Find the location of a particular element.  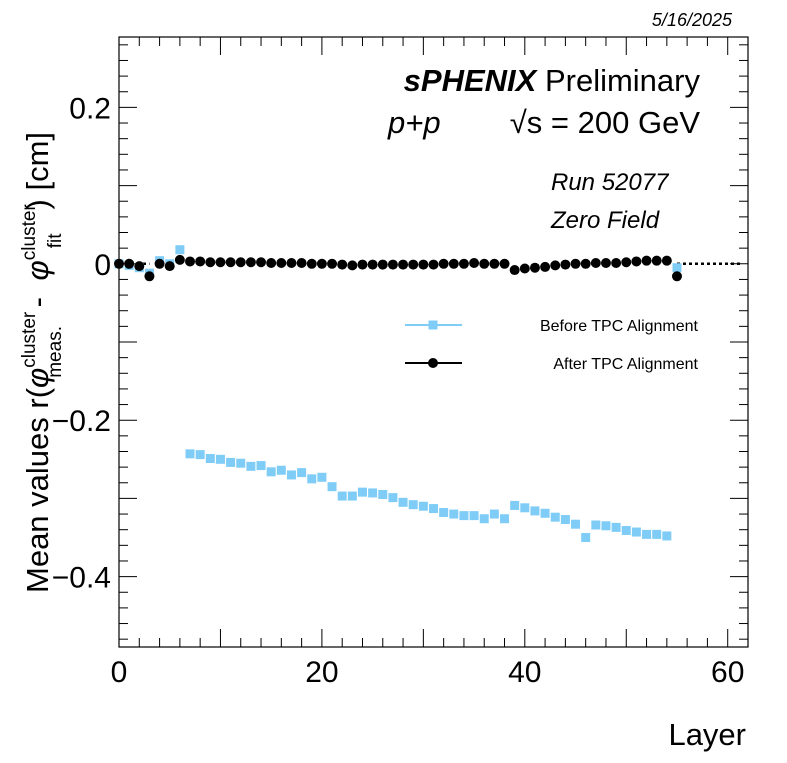

y-tick-label: 0 is located at coordinates (102, 265).